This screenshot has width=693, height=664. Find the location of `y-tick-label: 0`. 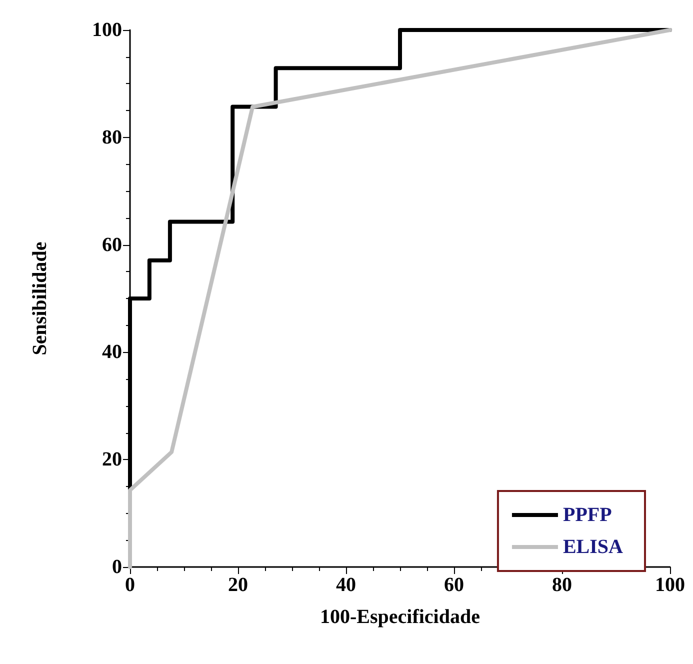

y-tick-label: 0 is located at coordinates (117, 567).